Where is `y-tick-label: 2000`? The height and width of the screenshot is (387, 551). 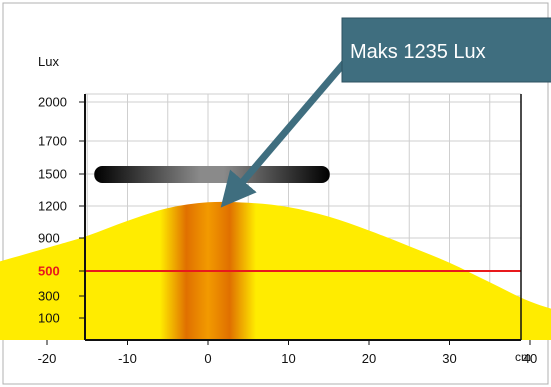 y-tick-label: 2000 is located at coordinates (52, 102).